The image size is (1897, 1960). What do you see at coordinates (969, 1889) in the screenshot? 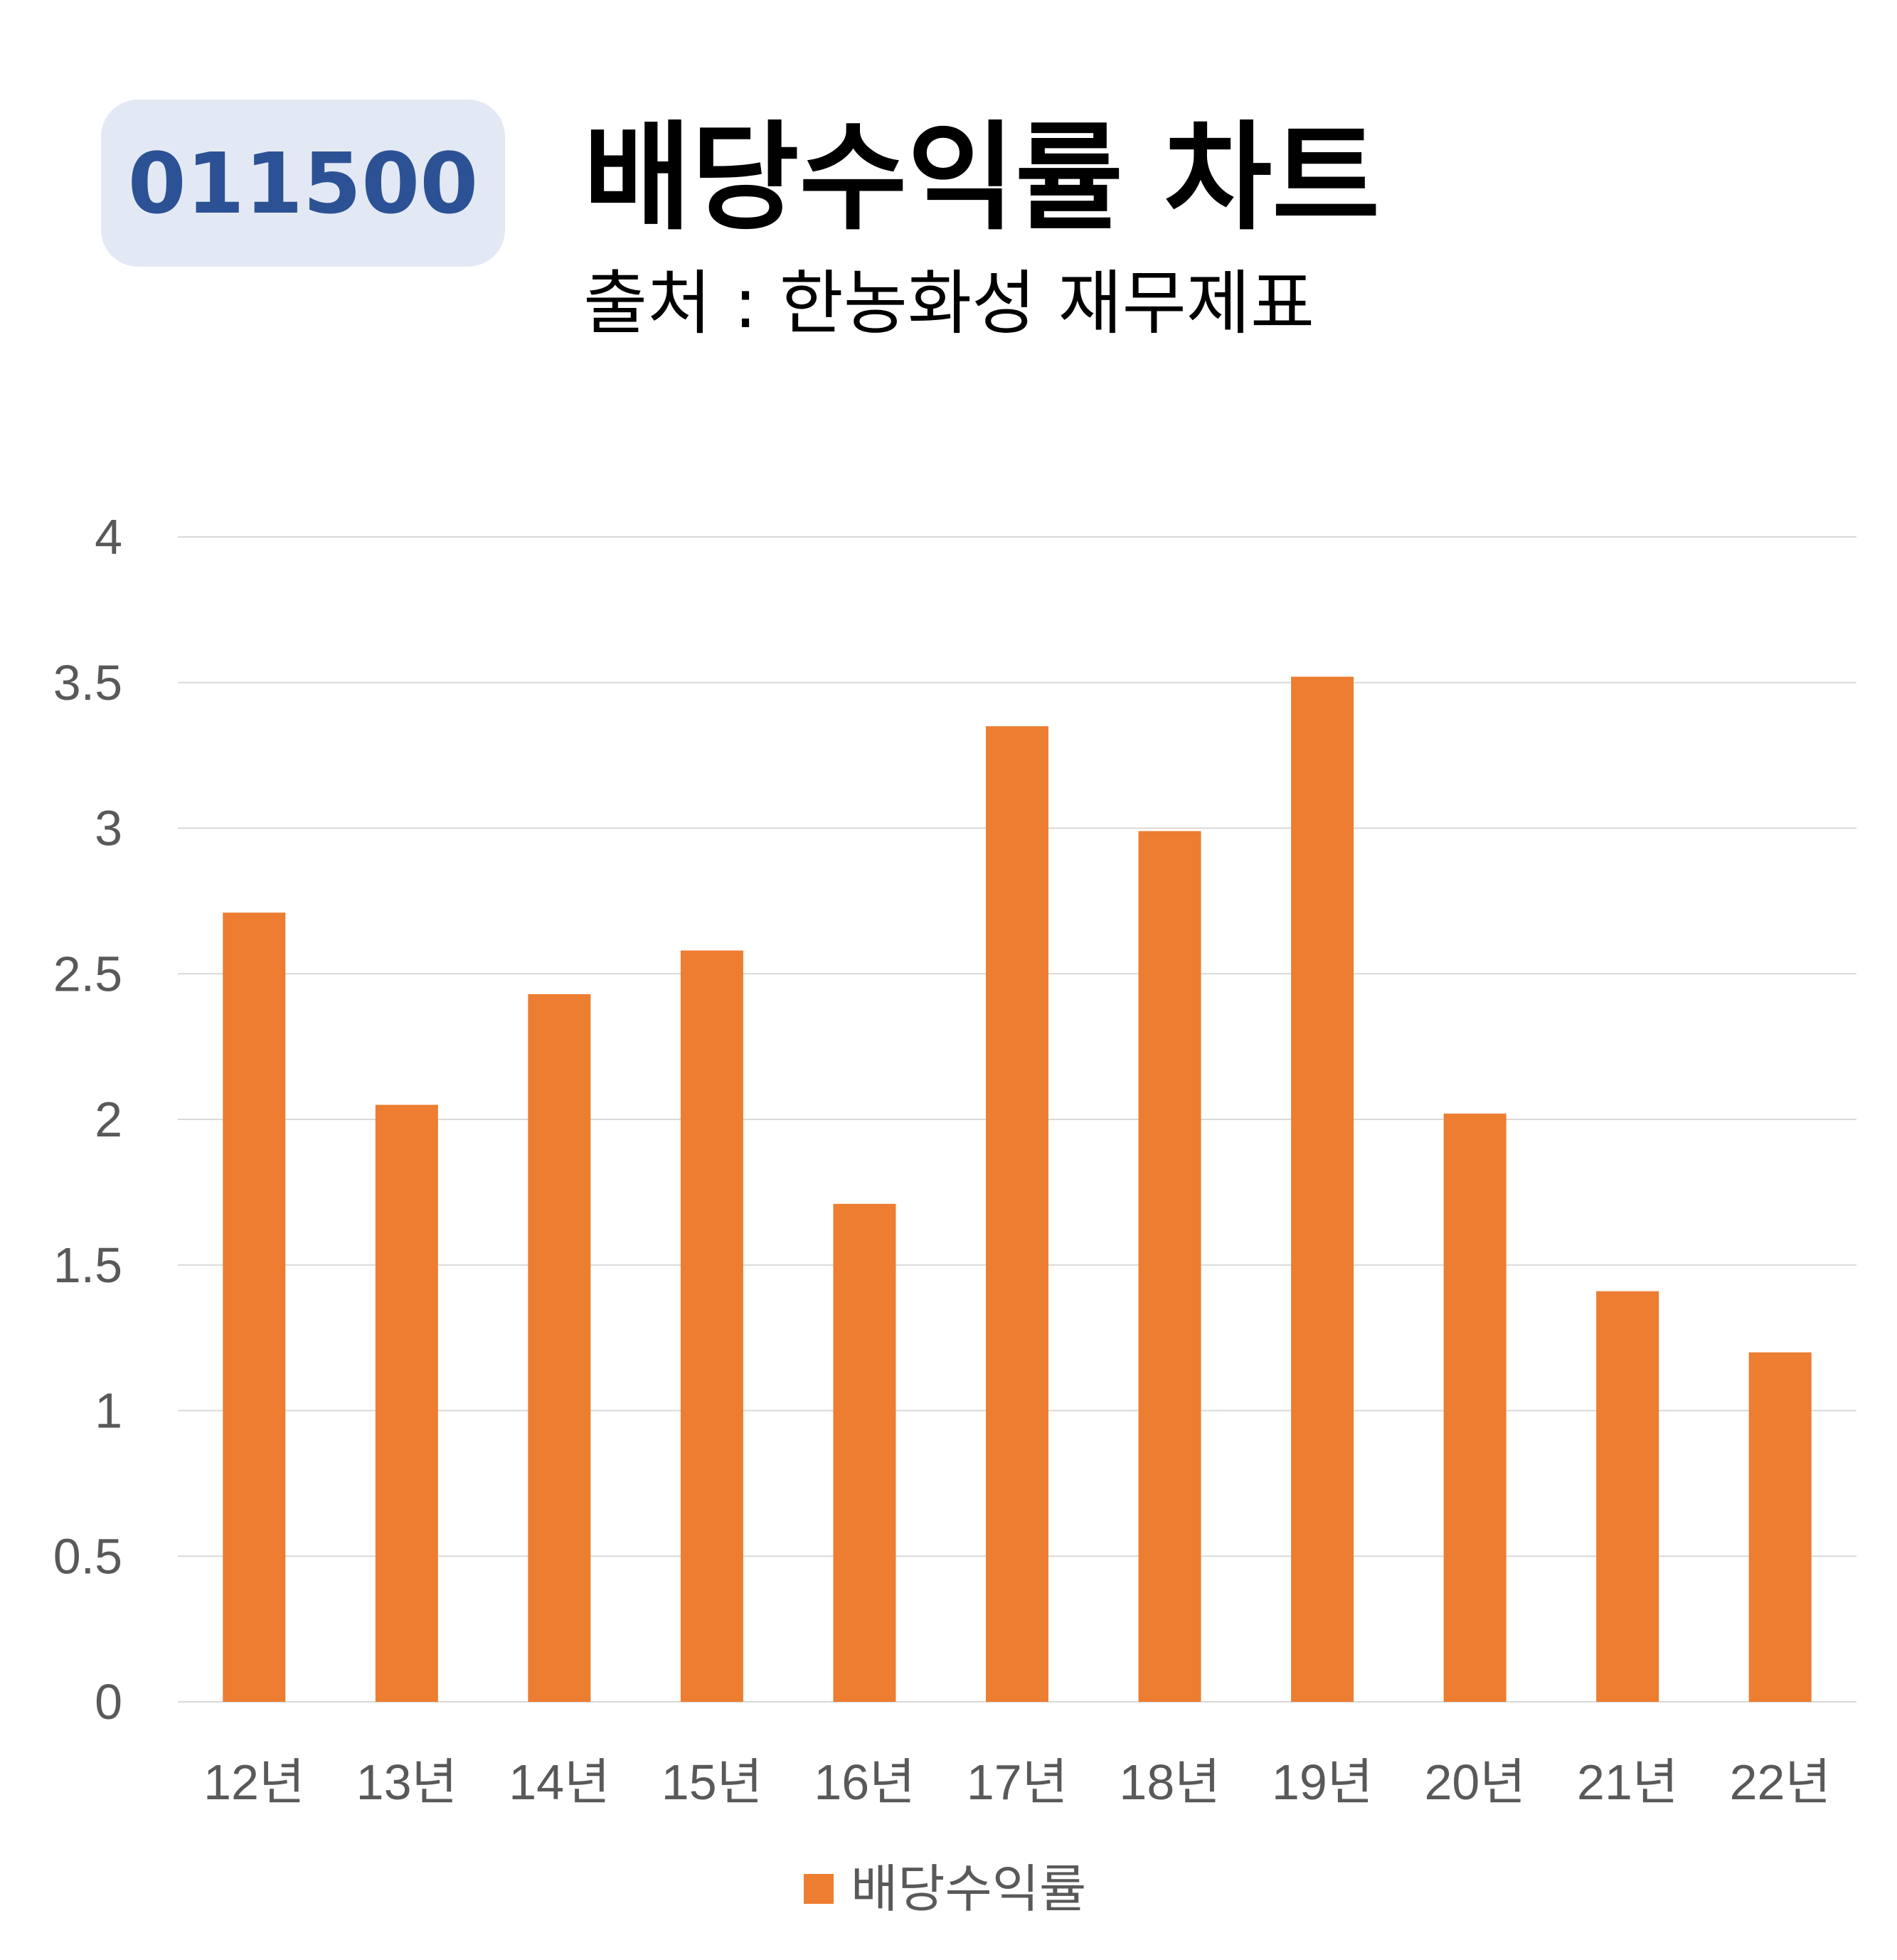
I see `legend-label: 배당수익률` at bounding box center [969, 1889].